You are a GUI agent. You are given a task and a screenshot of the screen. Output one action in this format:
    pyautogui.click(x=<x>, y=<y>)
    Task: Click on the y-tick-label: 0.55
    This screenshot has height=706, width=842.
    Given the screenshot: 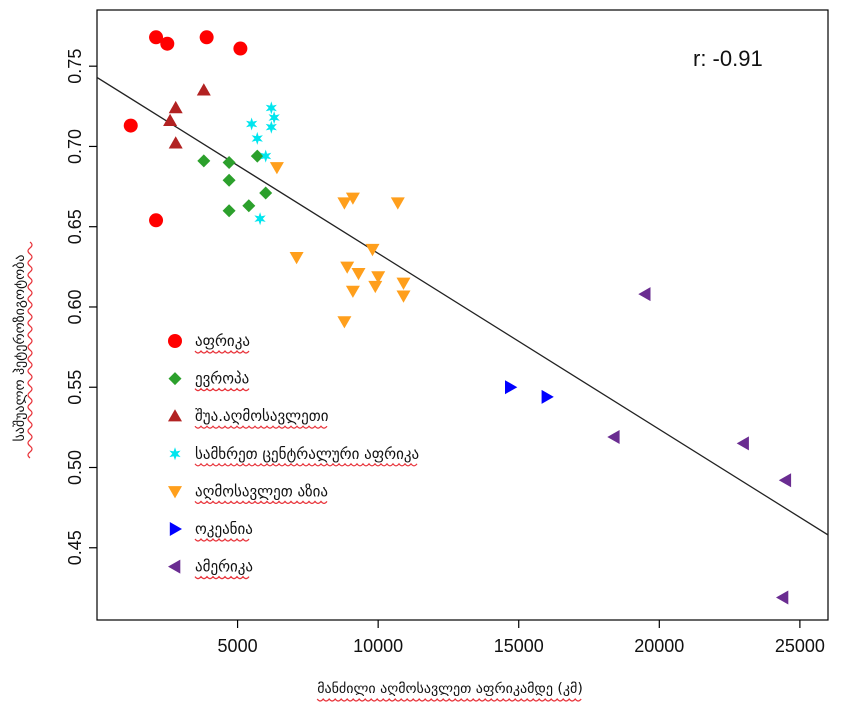 What is the action you would take?
    pyautogui.click(x=75, y=387)
    